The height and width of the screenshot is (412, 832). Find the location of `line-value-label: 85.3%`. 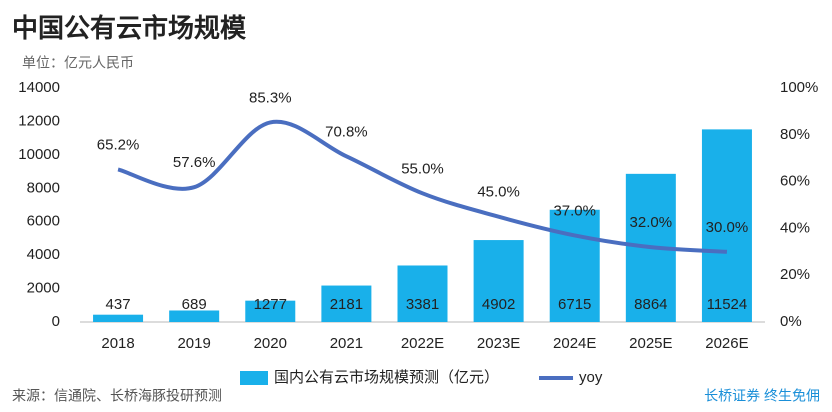

line-value-label: 85.3% is located at coordinates (270, 97).